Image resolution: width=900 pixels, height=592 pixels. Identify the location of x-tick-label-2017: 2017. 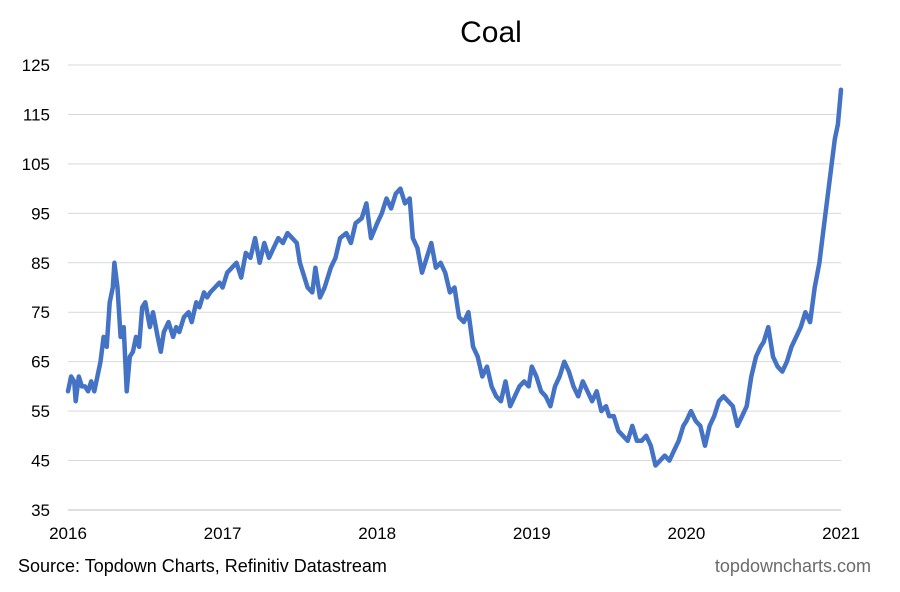
(223, 533).